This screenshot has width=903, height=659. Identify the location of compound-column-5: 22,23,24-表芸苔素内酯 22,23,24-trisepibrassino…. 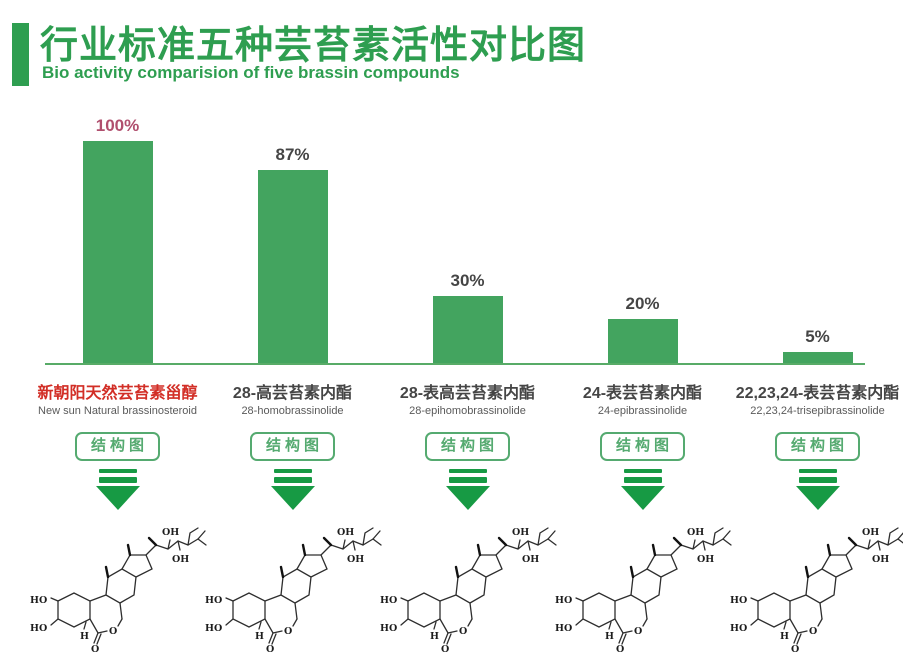
(815, 519).